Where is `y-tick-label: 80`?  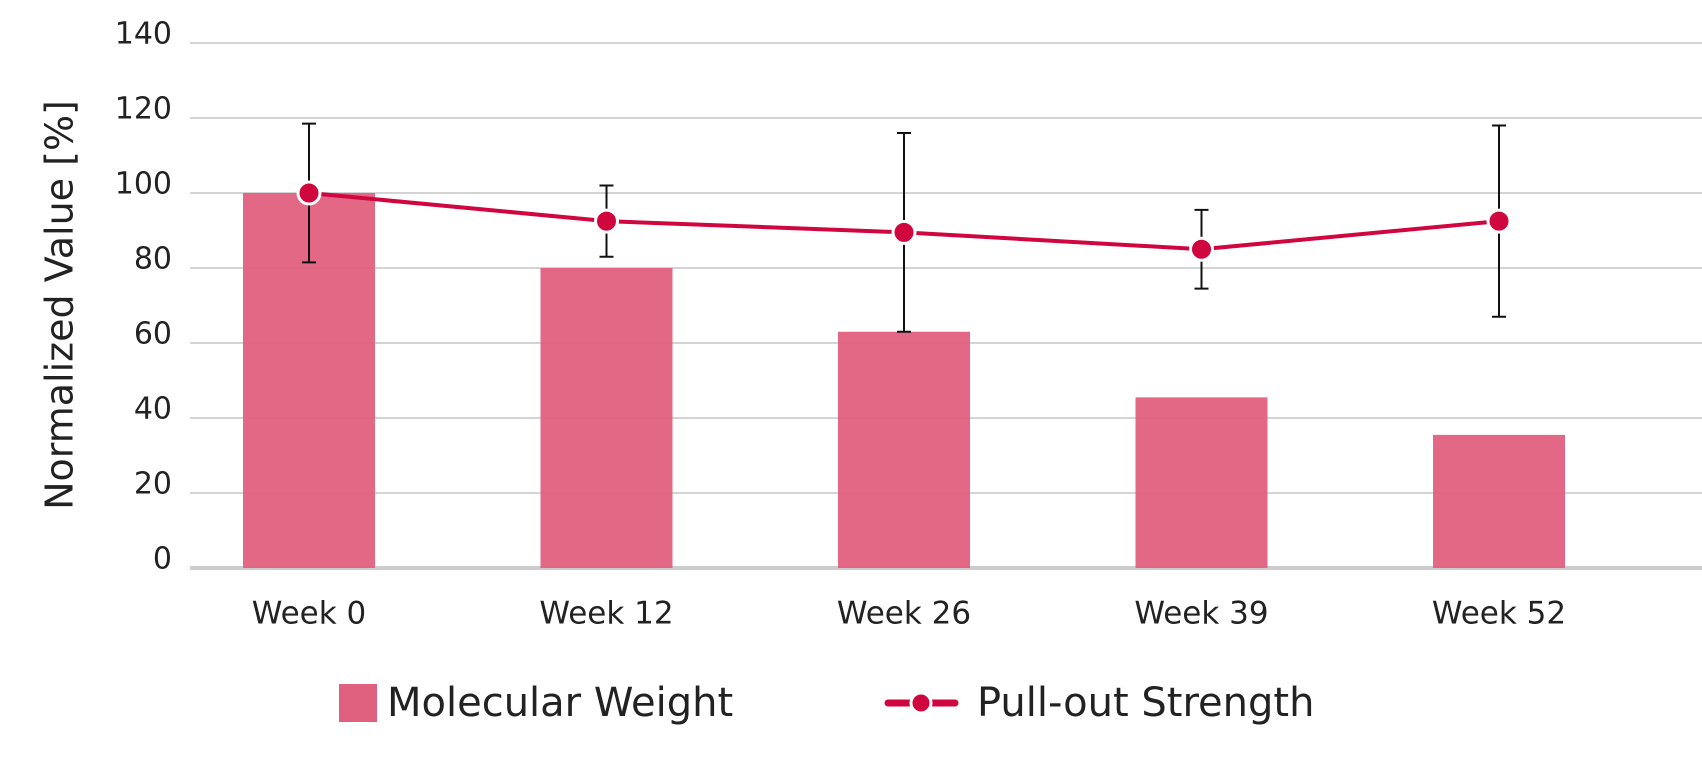
y-tick-label: 80 is located at coordinates (153, 259).